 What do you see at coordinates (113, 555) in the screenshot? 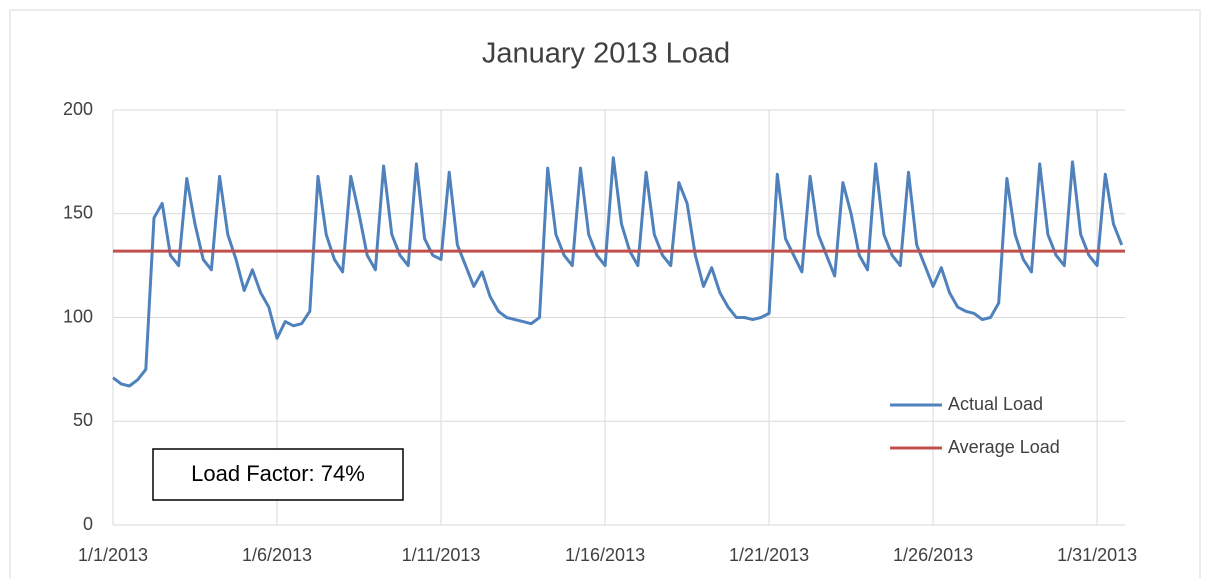
I see `x-tick-label: 1/1/2013` at bounding box center [113, 555].